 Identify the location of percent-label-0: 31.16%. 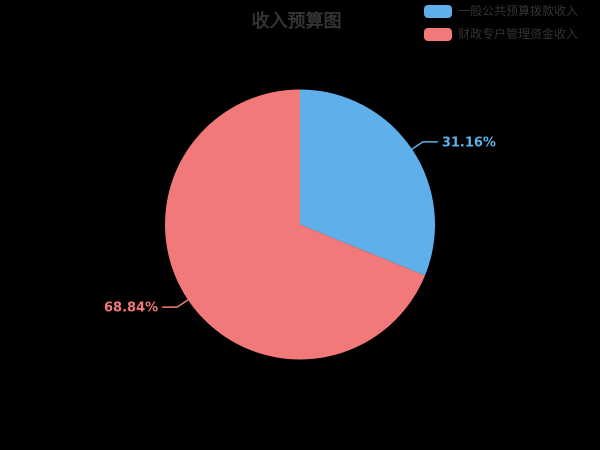
(469, 142).